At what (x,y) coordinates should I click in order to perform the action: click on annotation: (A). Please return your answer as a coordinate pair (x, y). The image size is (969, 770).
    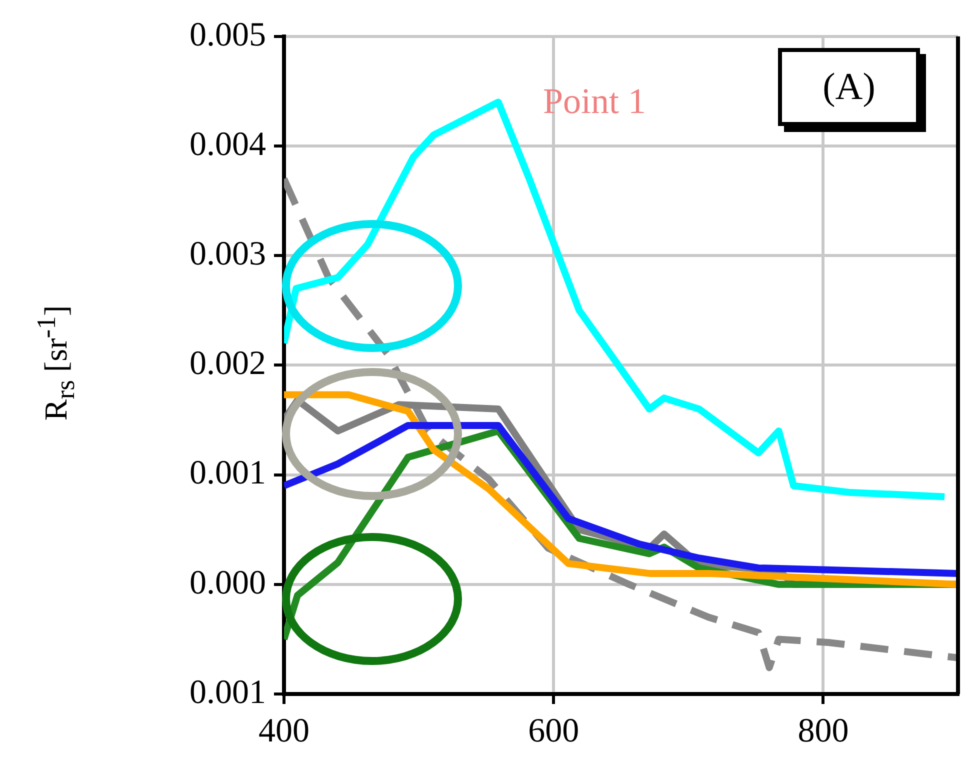
    Looking at the image, I should click on (849, 87).